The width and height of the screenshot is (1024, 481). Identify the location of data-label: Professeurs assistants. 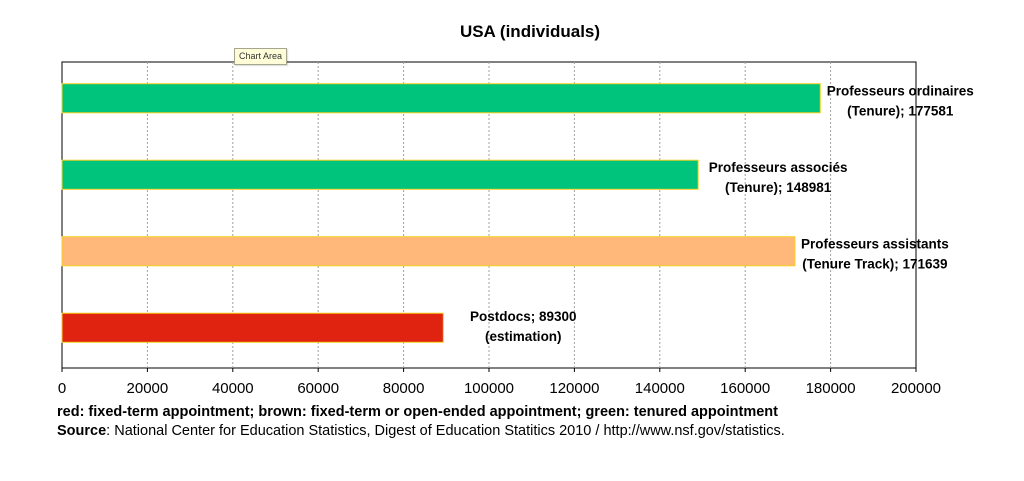
(875, 243).